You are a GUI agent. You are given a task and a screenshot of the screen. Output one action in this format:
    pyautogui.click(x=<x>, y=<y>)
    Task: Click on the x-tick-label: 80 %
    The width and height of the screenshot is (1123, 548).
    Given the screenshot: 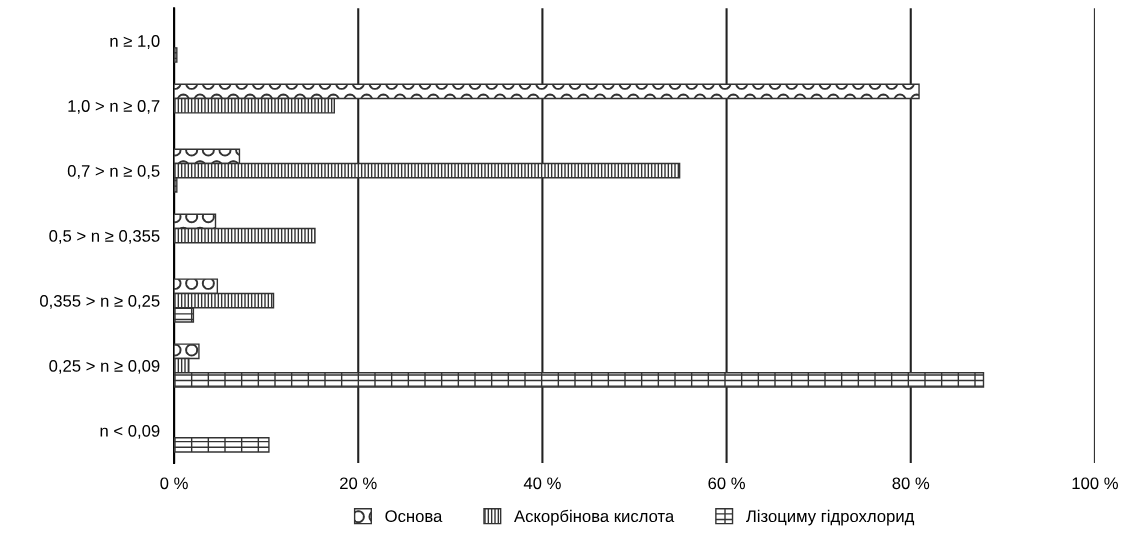 What is the action you would take?
    pyautogui.click(x=911, y=483)
    